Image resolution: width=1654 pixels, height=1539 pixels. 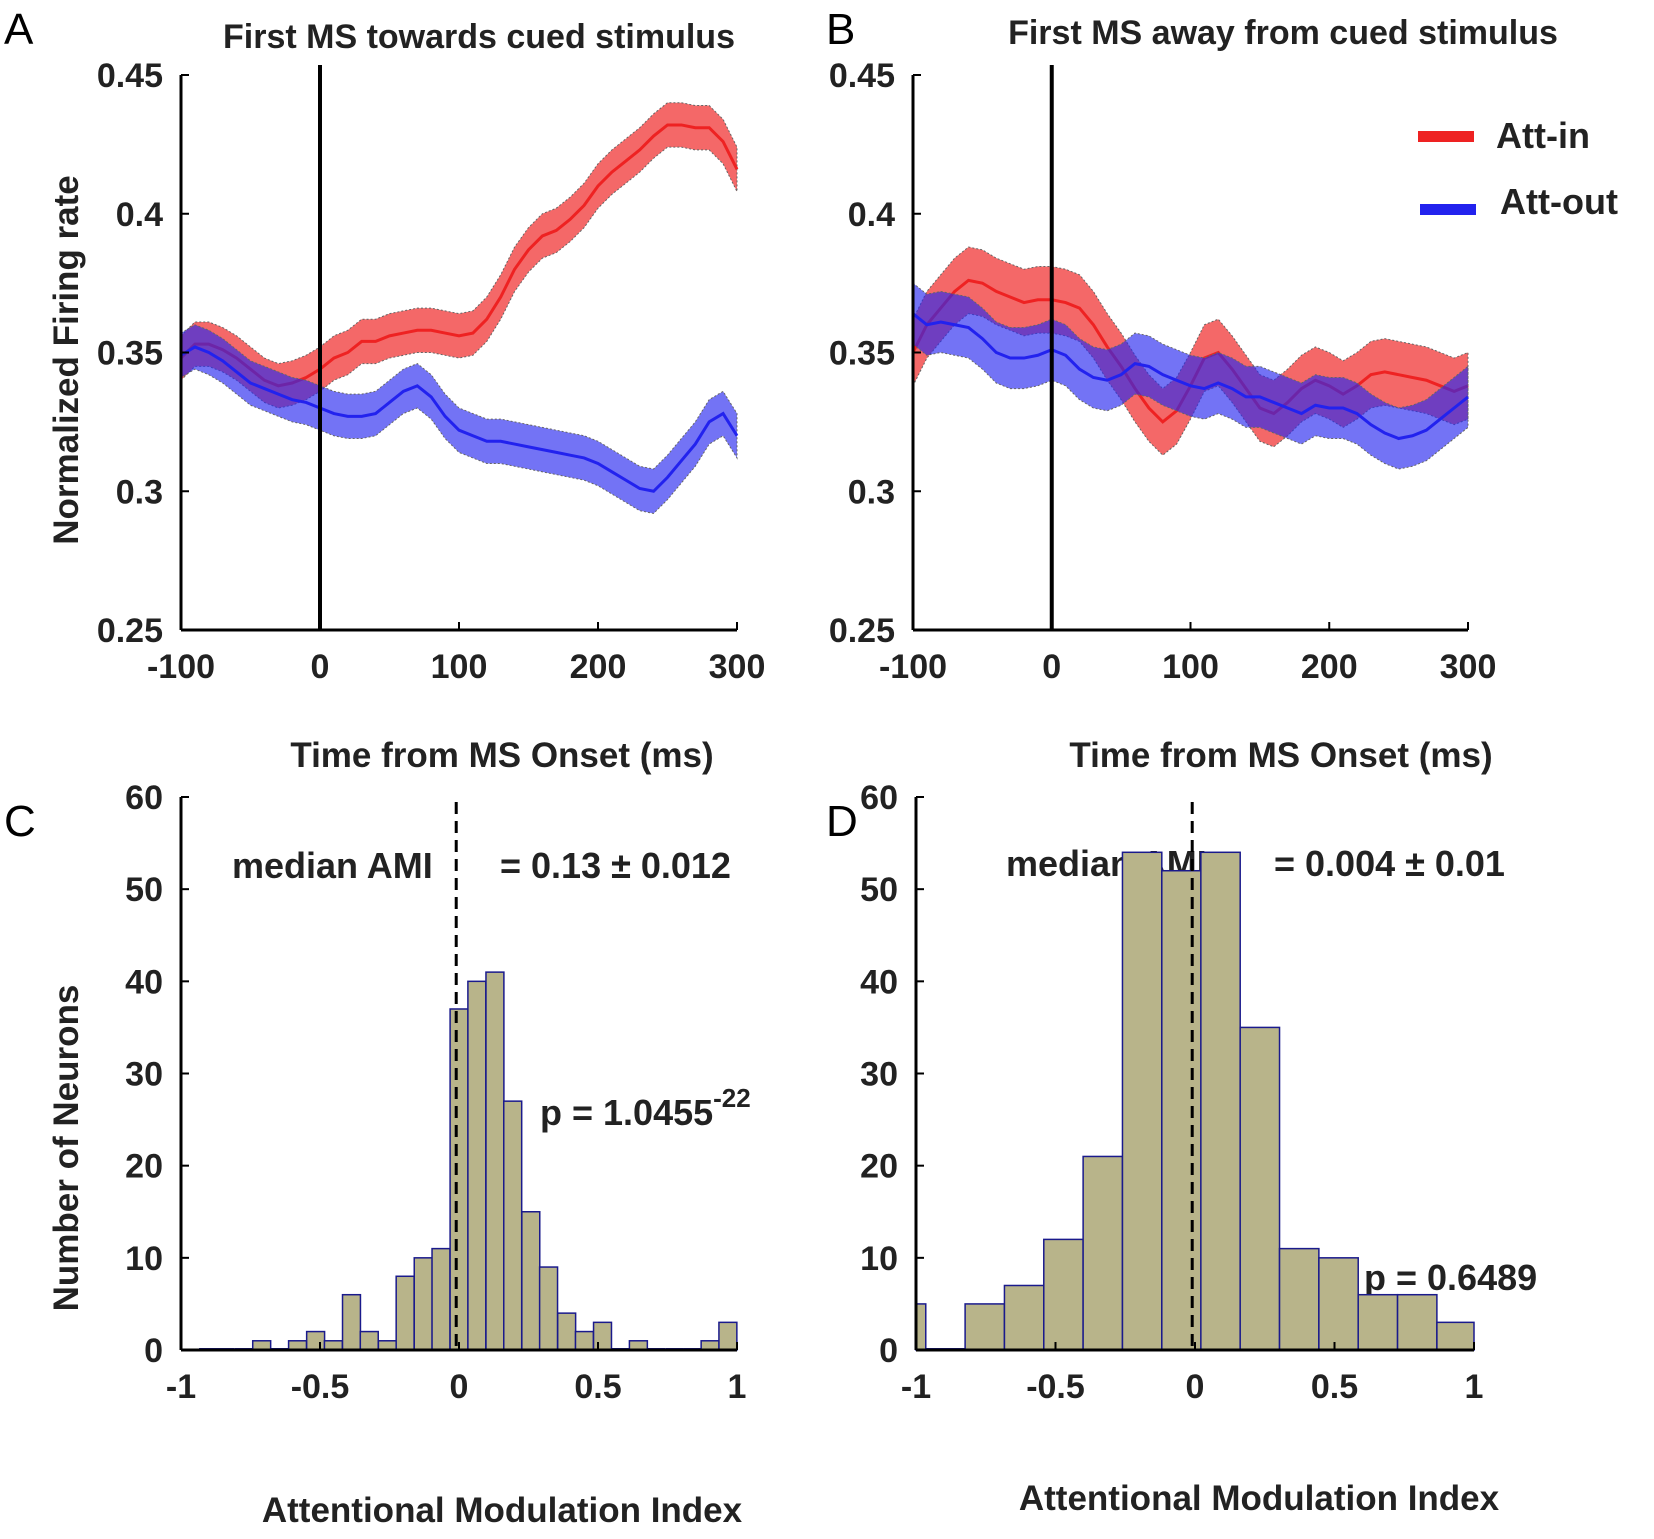 What do you see at coordinates (1468, 667) in the screenshot?
I see `panel-b-xtick-label: 300` at bounding box center [1468, 667].